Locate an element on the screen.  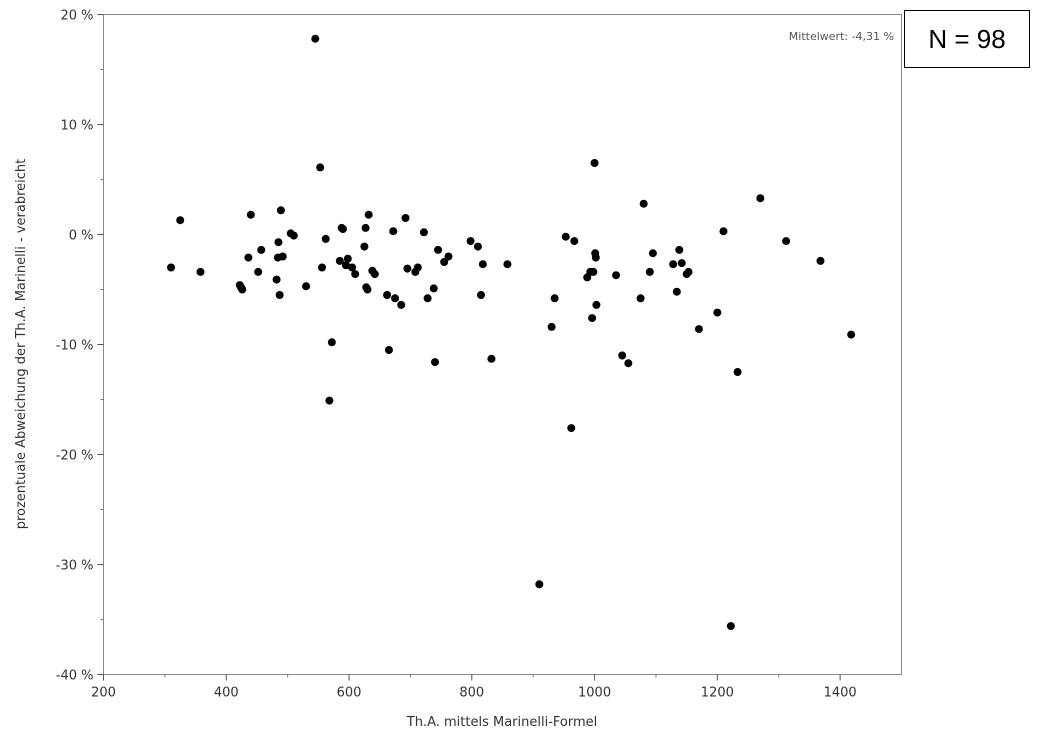
y-axis: 20 % 10 % 0 % -10 % -20 % -30 % -40 % is located at coordinates (80, 346).